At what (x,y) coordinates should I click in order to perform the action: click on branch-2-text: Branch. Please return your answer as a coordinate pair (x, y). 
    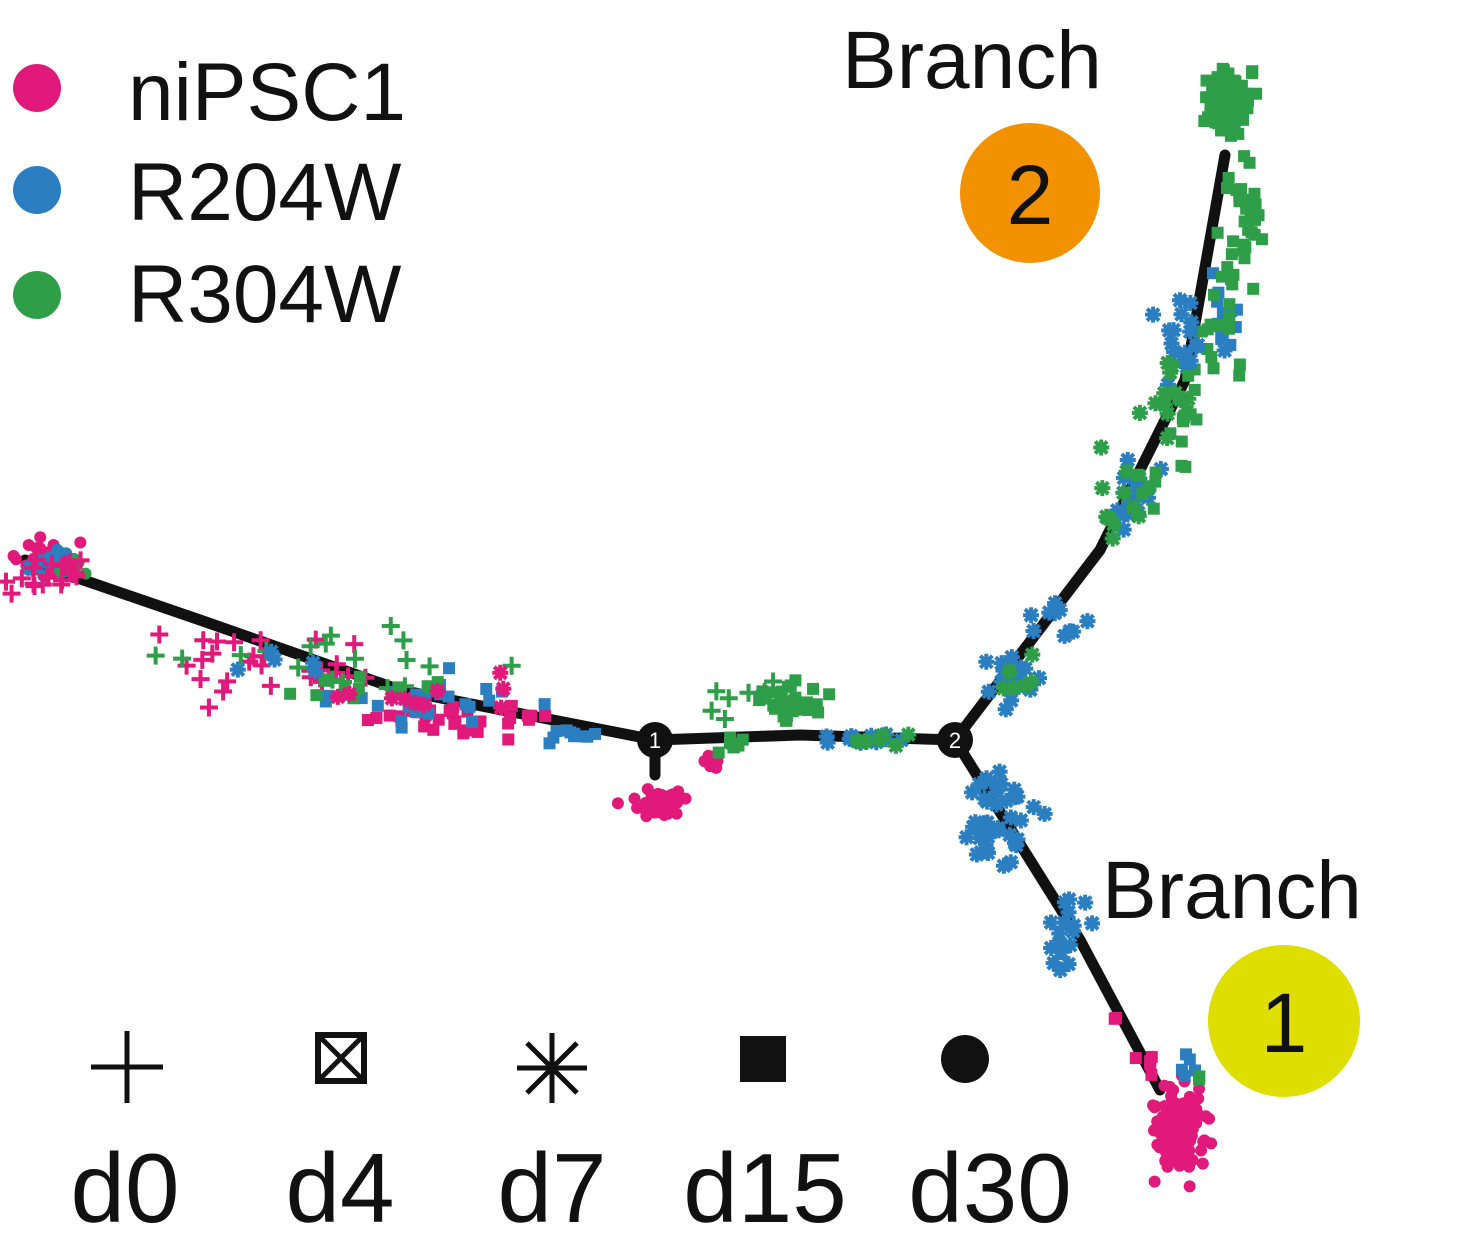
    Looking at the image, I should click on (972, 60).